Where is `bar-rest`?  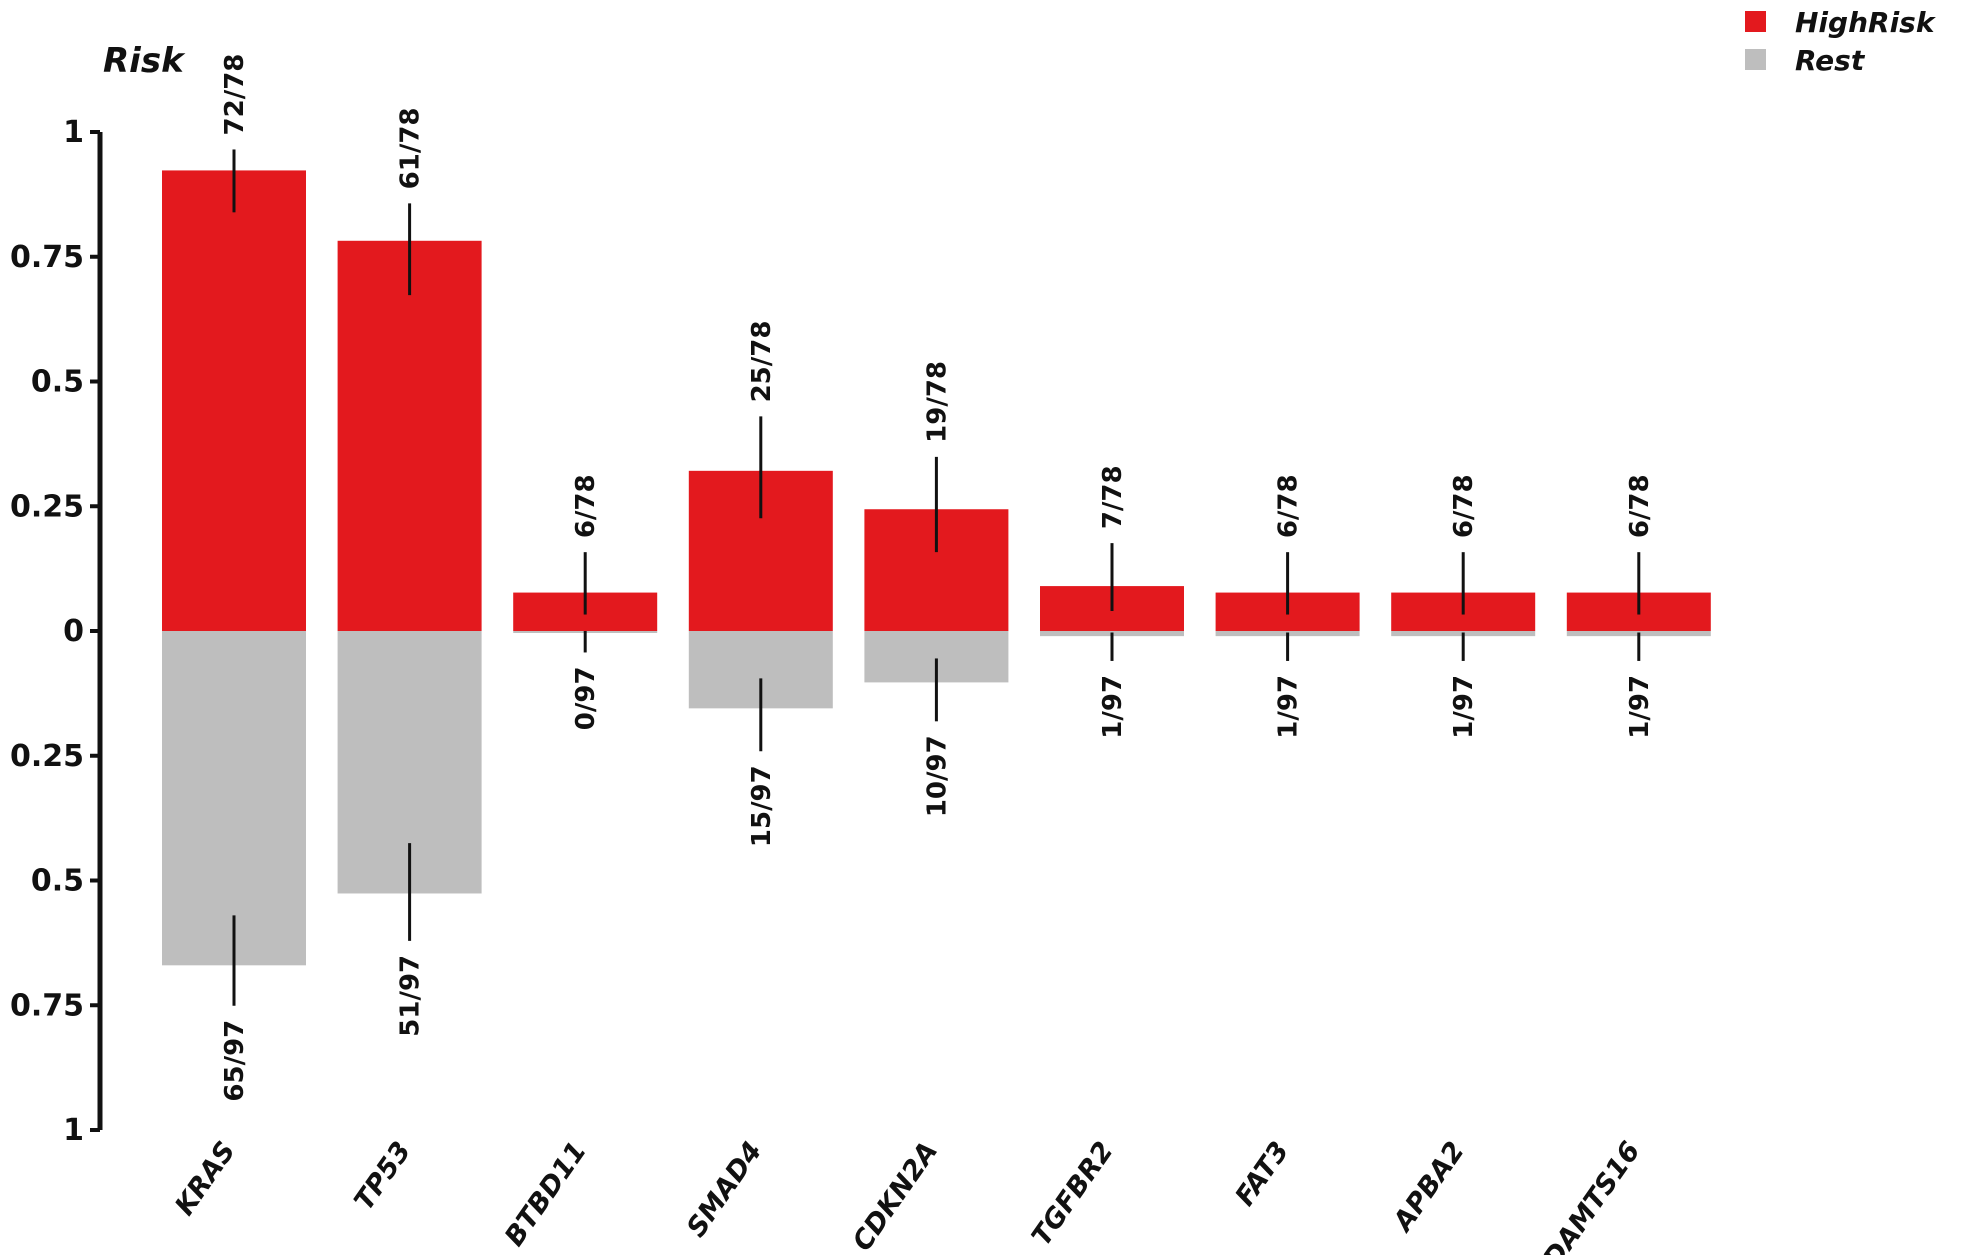 bar-rest is located at coordinates (234, 798).